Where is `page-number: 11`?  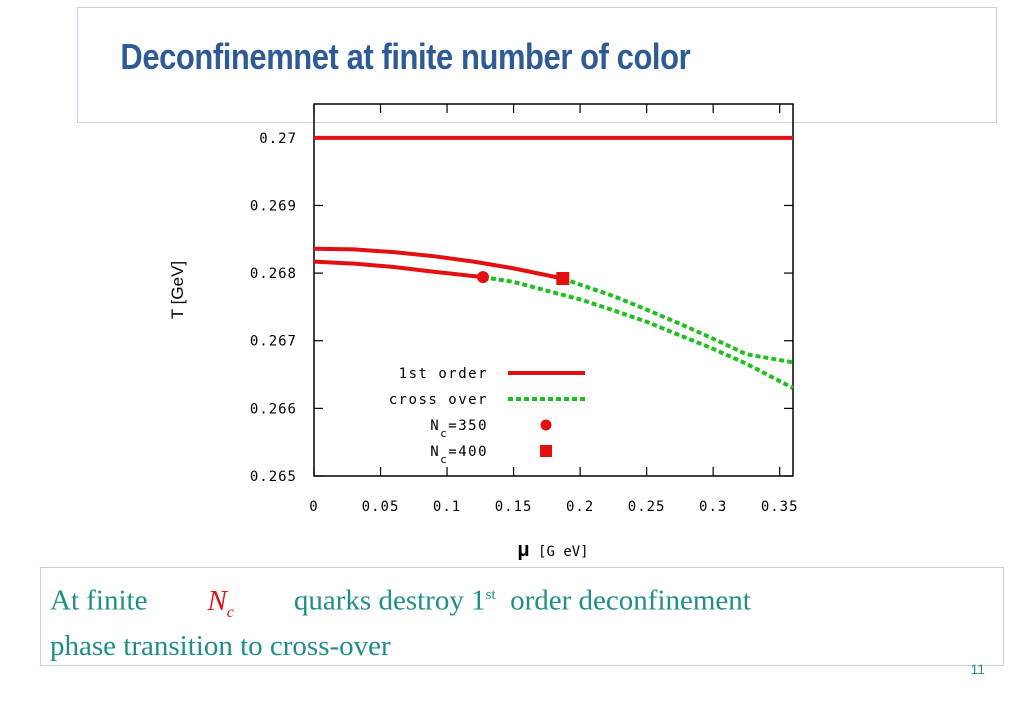 page-number: 11 is located at coordinates (977, 669).